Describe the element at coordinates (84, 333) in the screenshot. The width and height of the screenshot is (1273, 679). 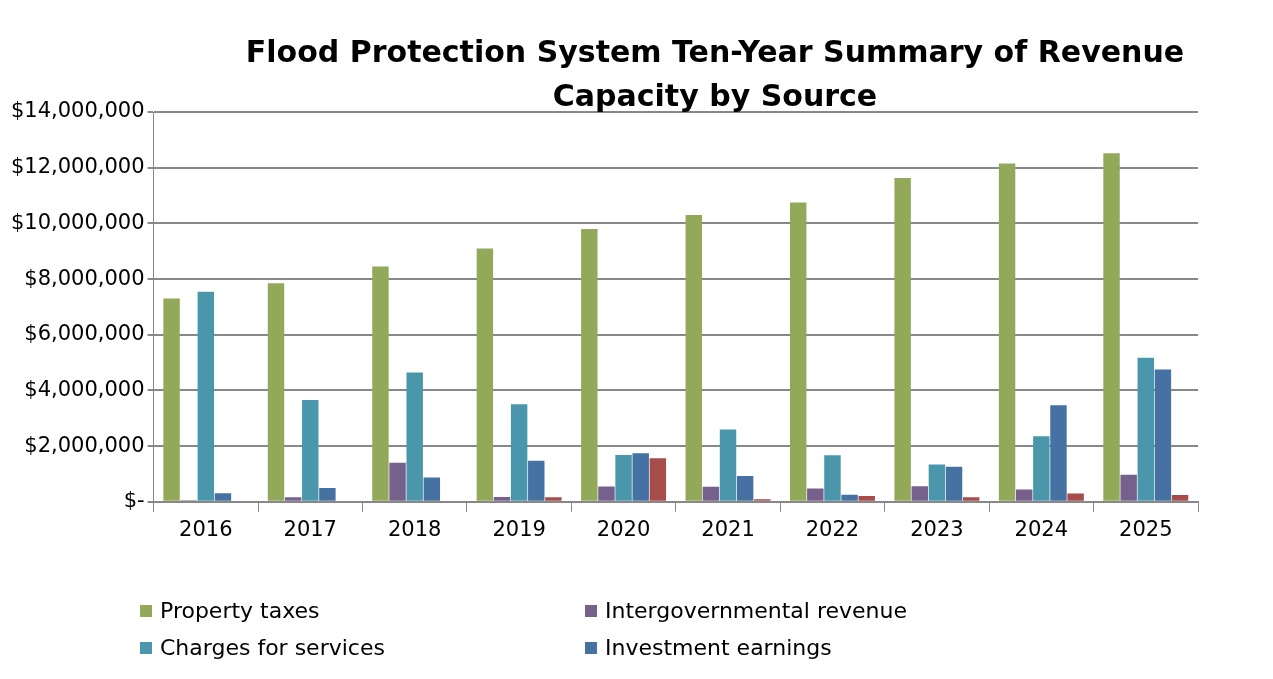
I see `y-tick-label: $6,000,000` at that location.